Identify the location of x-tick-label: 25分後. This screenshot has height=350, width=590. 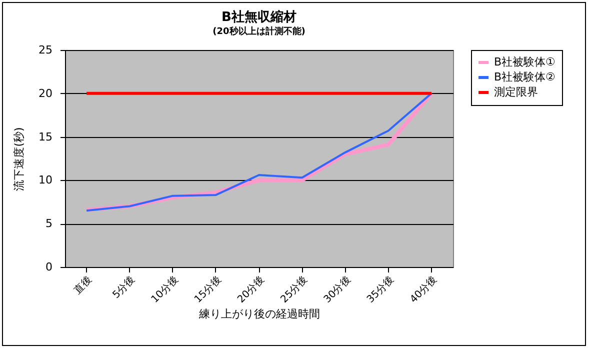
(294, 290).